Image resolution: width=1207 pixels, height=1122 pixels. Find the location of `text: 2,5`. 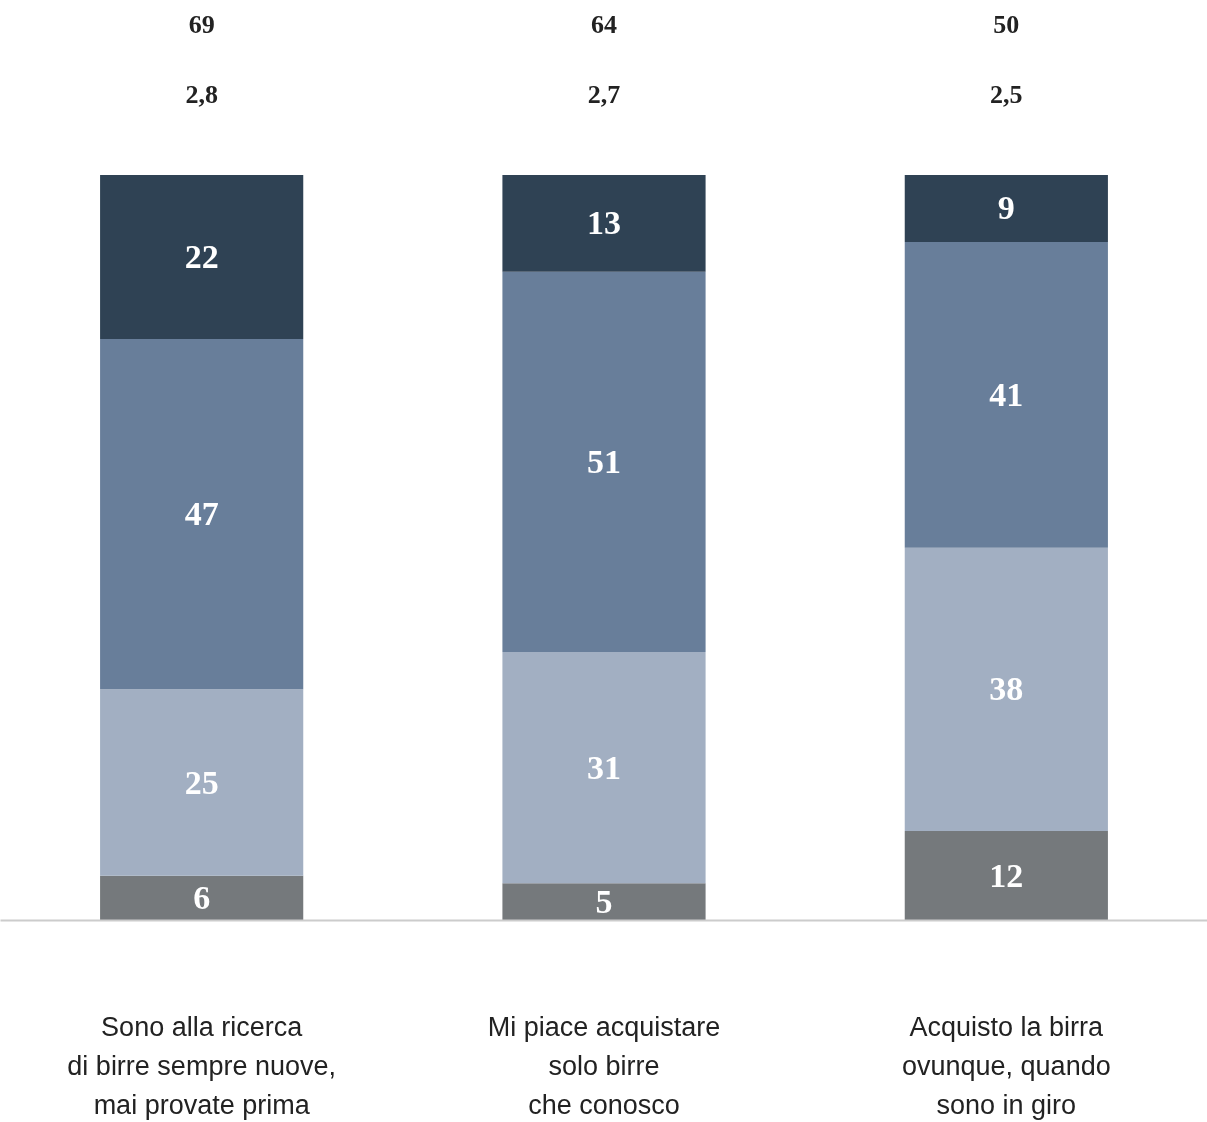

text: 2,5 is located at coordinates (1006, 94).